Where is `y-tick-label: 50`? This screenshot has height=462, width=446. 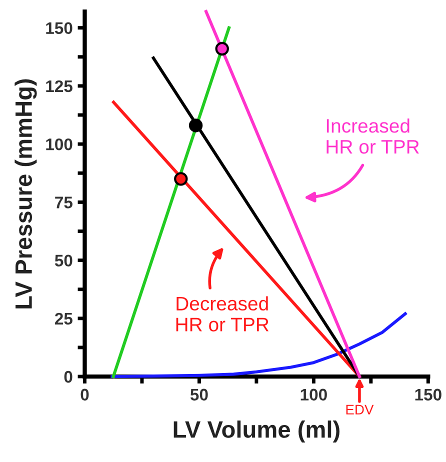
y-tick-label: 50 is located at coordinates (63, 260).